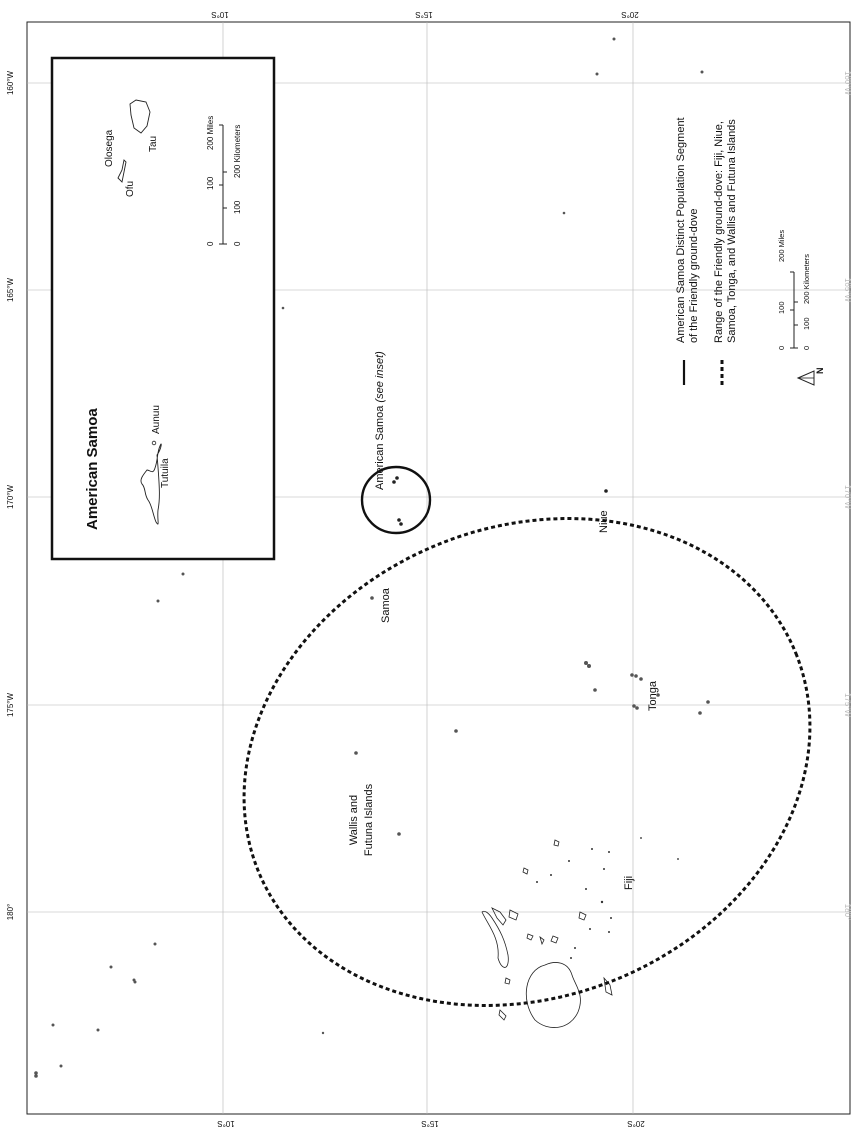  Describe the element at coordinates (10, 705) in the screenshot. I see `lon-label-left: 175°W` at that location.